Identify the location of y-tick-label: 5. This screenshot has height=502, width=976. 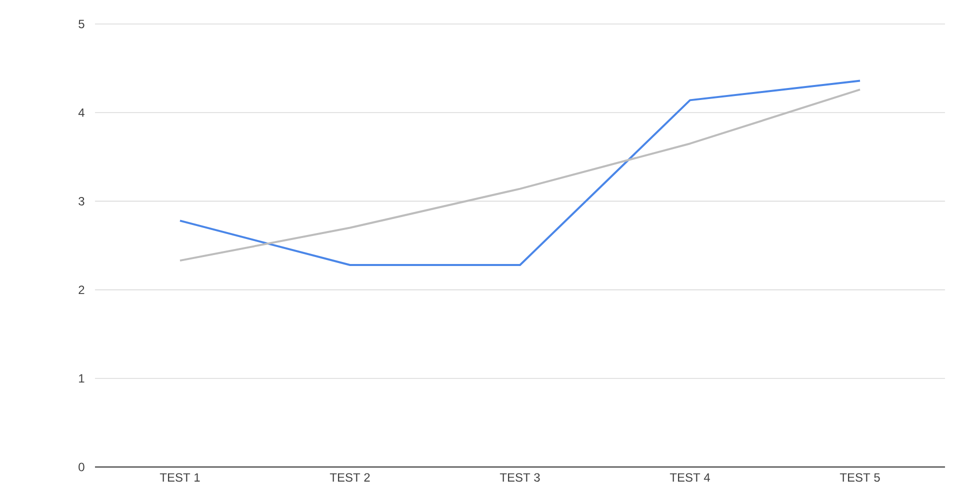
(81, 24).